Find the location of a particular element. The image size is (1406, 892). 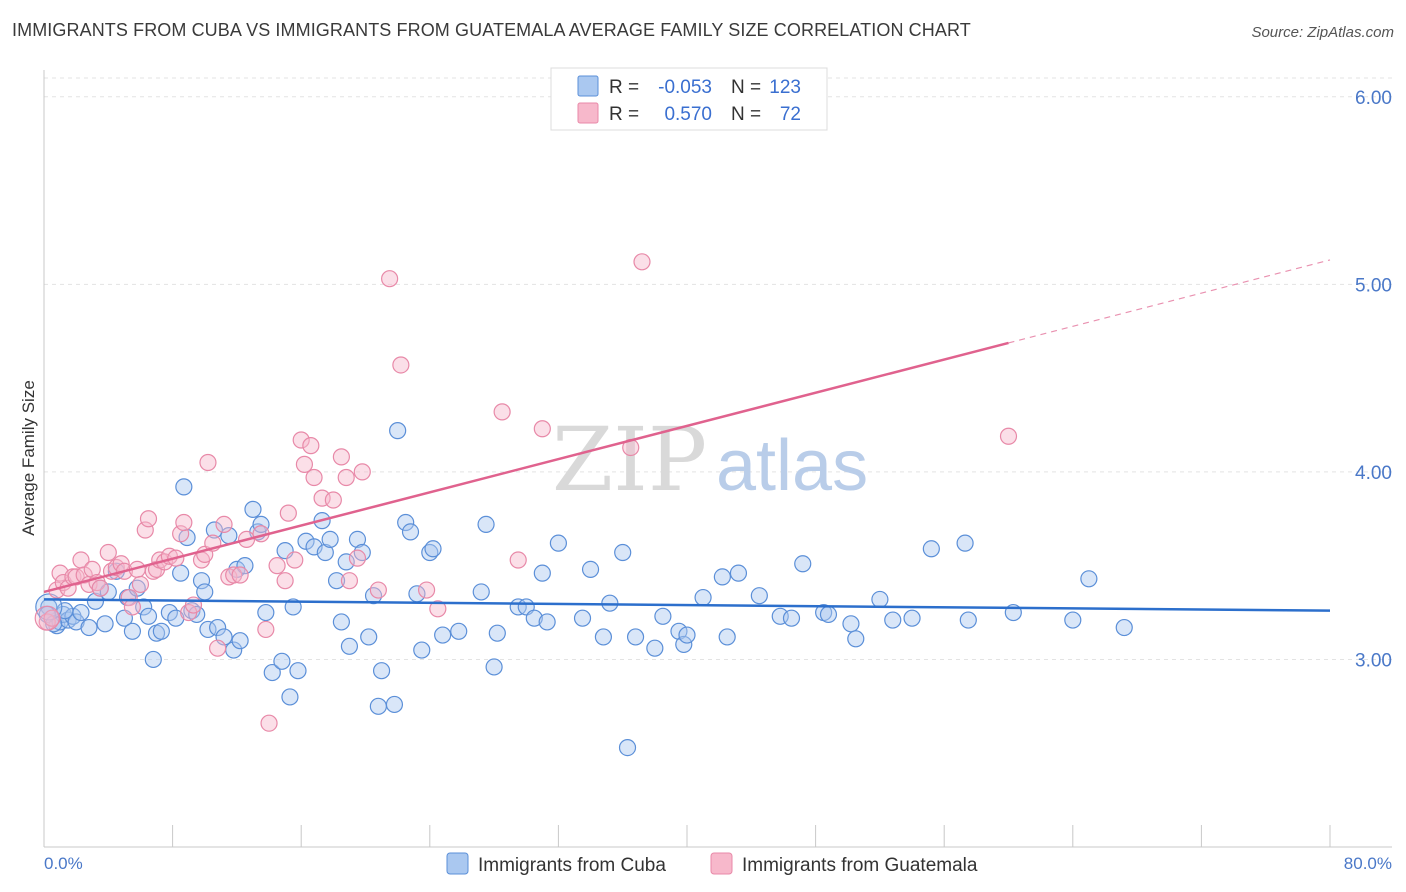

legend-n-label-cuba: N = is located at coordinates (746, 87).